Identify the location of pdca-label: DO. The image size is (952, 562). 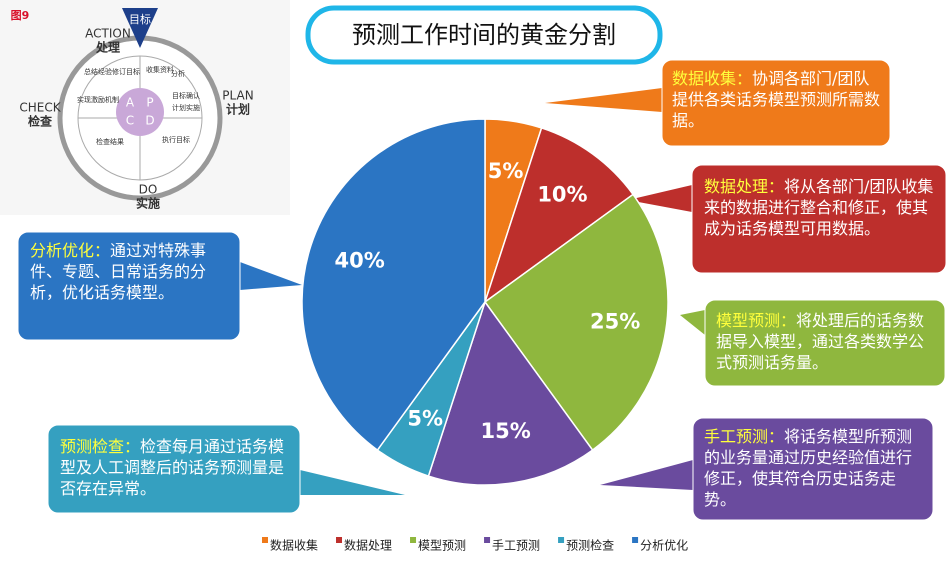
(148, 190).